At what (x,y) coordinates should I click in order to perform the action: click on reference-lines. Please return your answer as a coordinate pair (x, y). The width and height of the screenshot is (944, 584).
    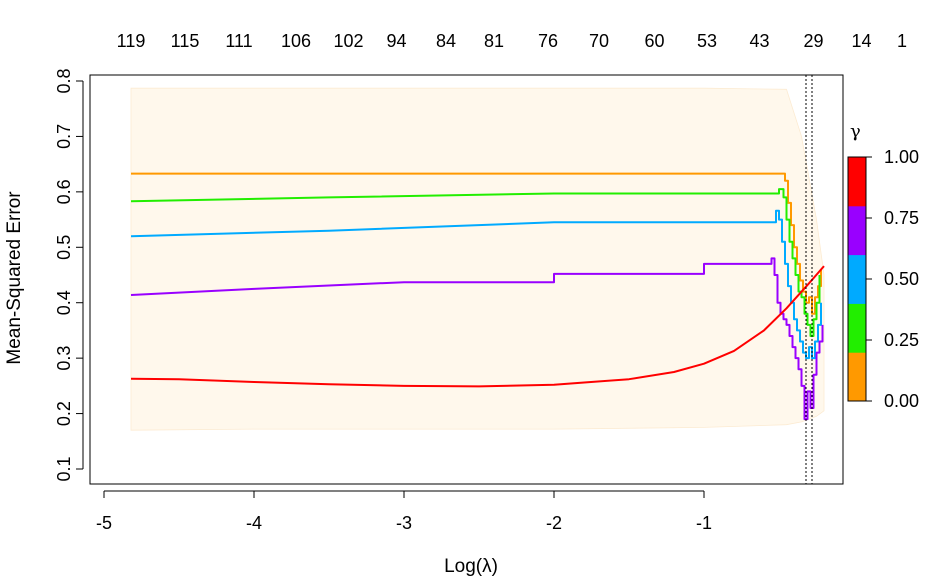
    Looking at the image, I should click on (809, 279).